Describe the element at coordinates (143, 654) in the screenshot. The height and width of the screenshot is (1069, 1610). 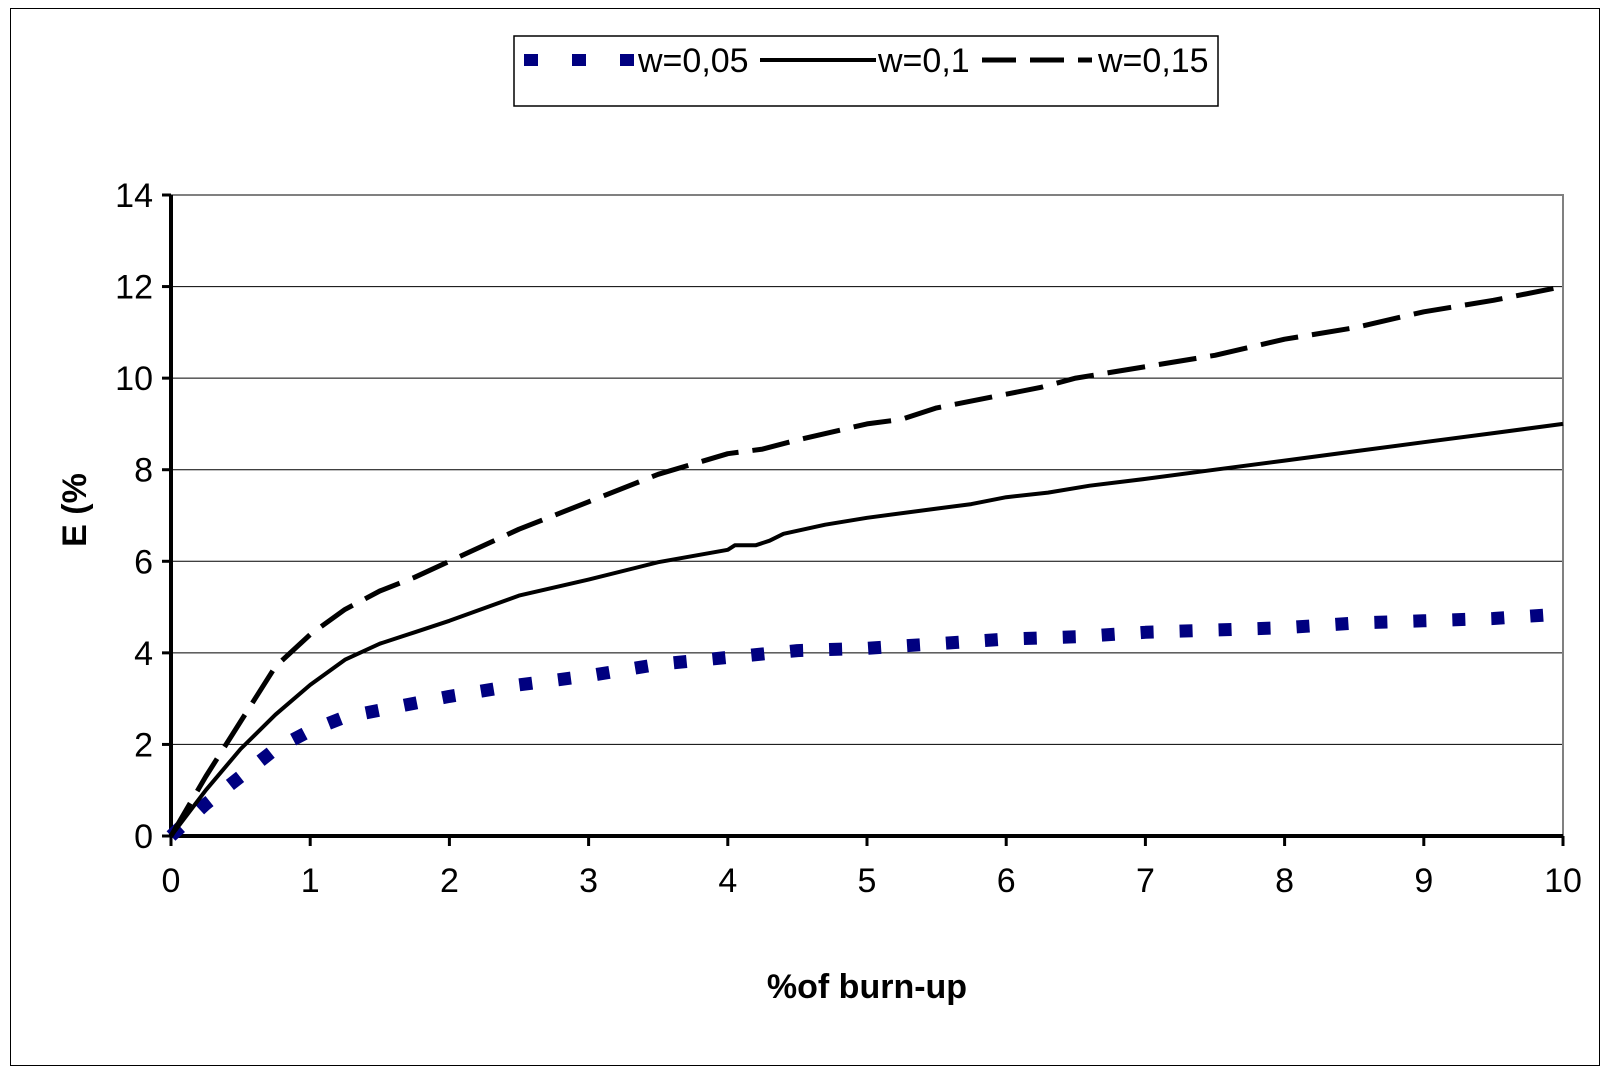
I see `y-tick-label: 4` at that location.